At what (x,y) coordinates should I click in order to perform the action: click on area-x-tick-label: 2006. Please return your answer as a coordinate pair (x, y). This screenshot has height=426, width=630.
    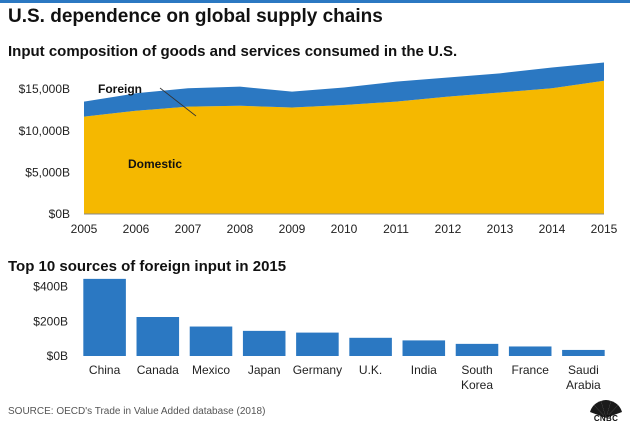
    Looking at the image, I should click on (136, 229).